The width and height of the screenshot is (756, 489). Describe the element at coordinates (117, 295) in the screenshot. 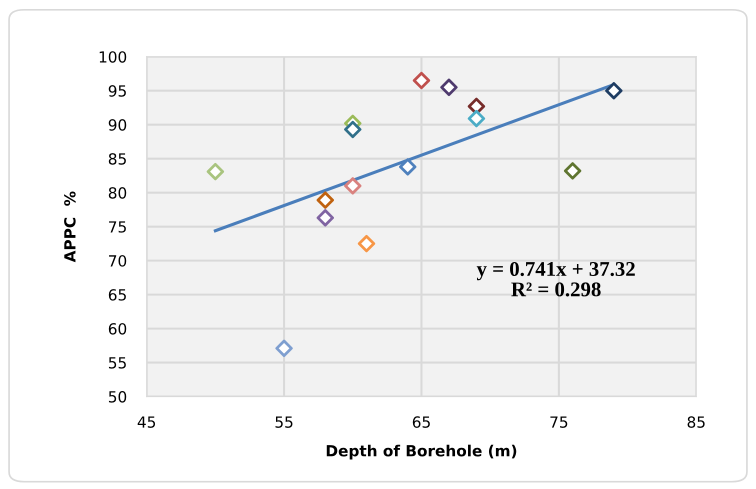

I see `y-tick-label: 65` at that location.